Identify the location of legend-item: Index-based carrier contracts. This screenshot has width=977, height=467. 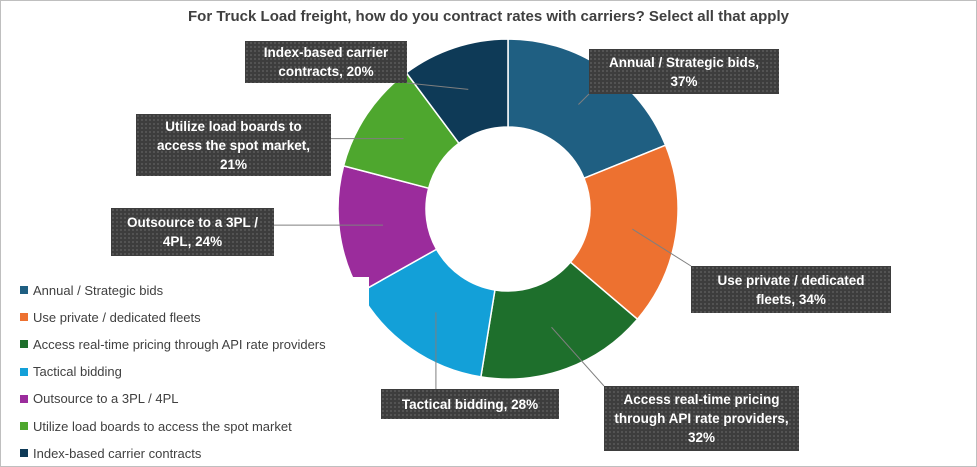
(103, 453).